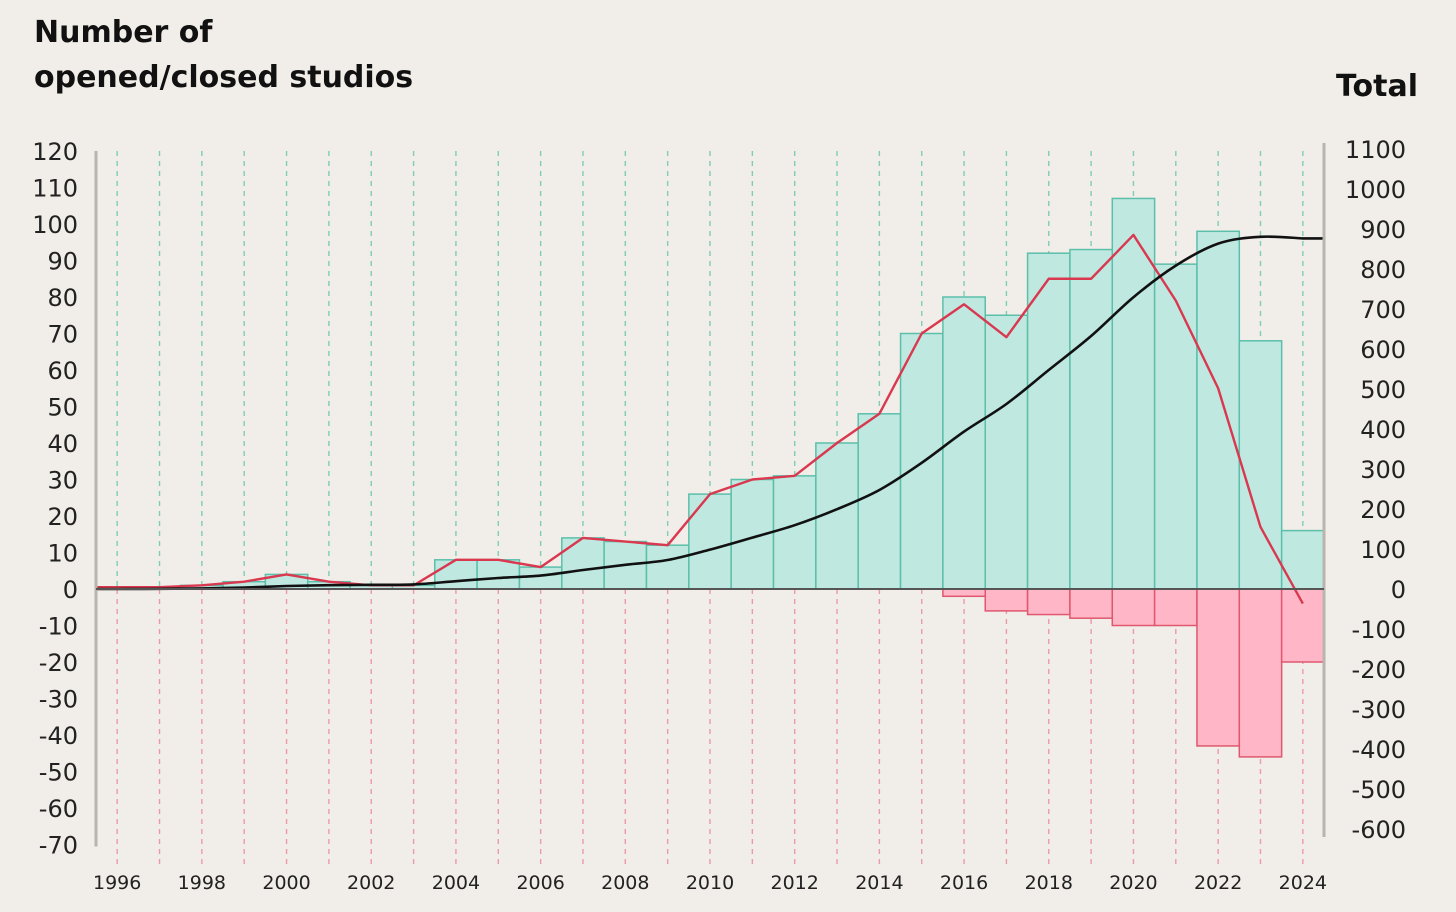 The height and width of the screenshot is (912, 1456). I want to click on y-right-tick-label: 100, so click(1383, 550).